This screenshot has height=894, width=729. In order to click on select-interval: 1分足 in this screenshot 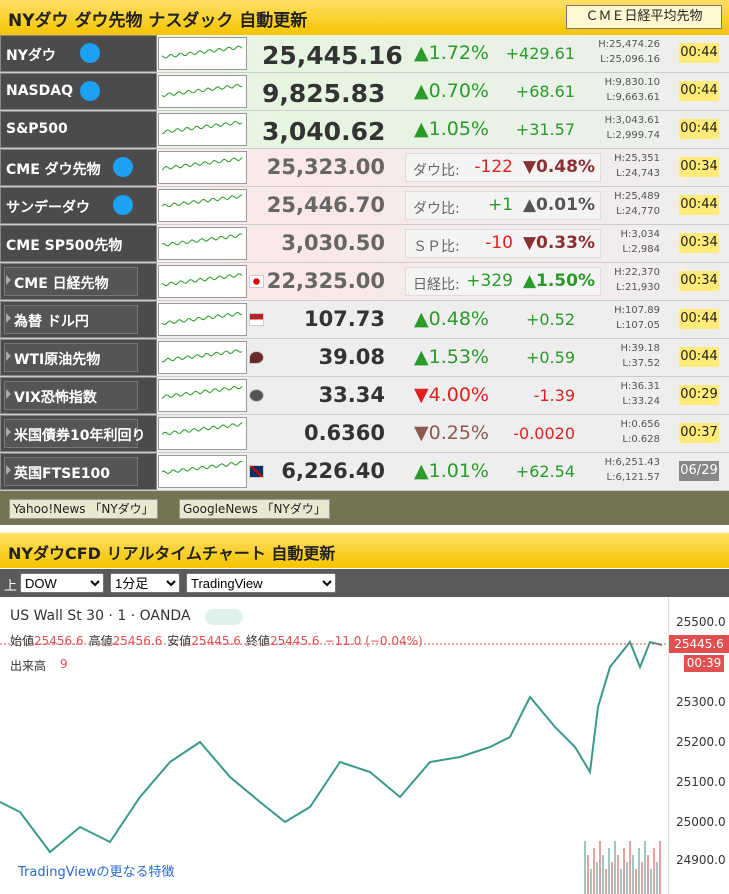, I will do `click(145, 583)`.